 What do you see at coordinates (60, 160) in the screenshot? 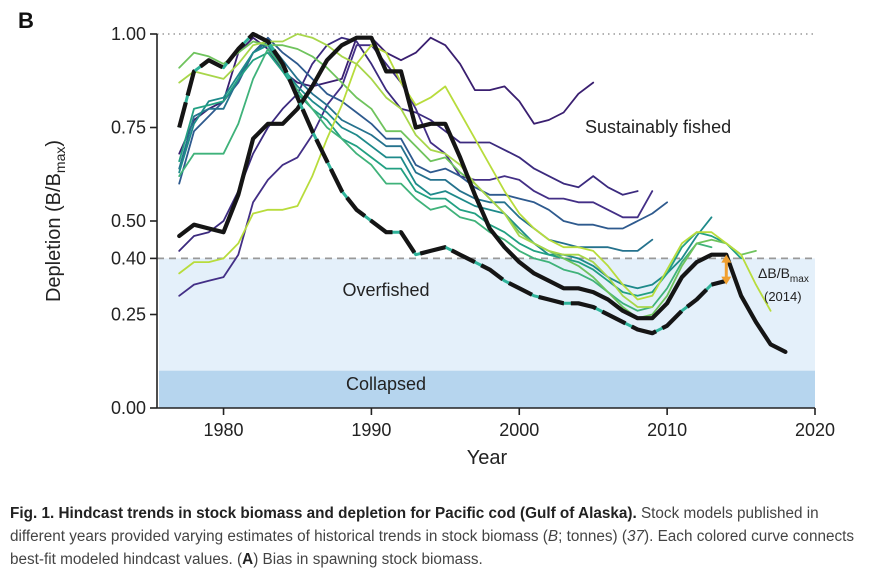
I see `y-axis-title-sub: max` at bounding box center [60, 160].